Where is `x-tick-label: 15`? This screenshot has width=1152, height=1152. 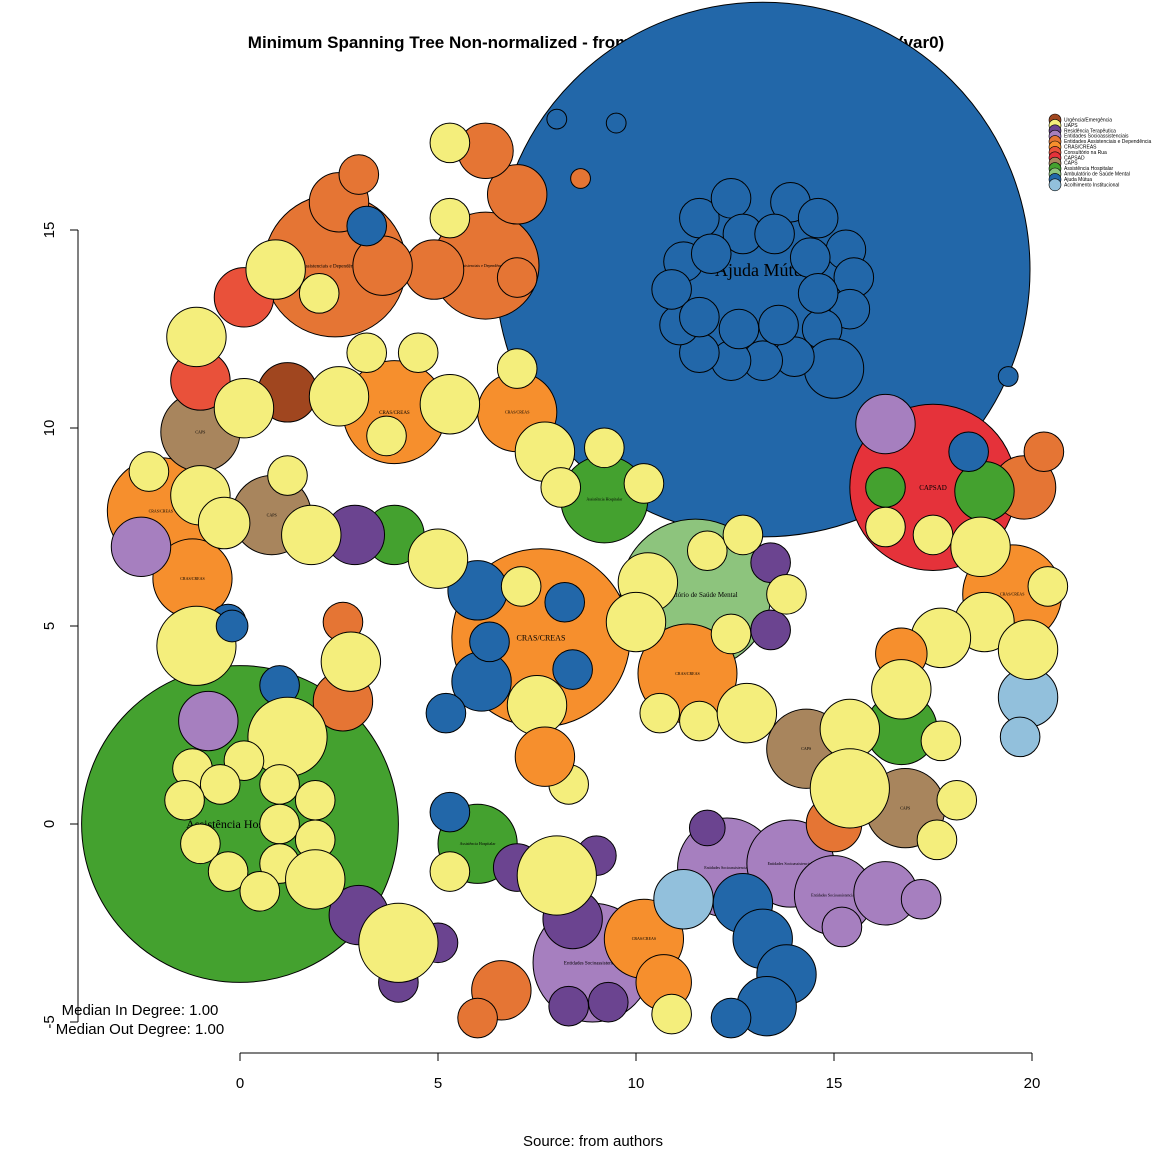 x-tick-label: 15 is located at coordinates (834, 1083).